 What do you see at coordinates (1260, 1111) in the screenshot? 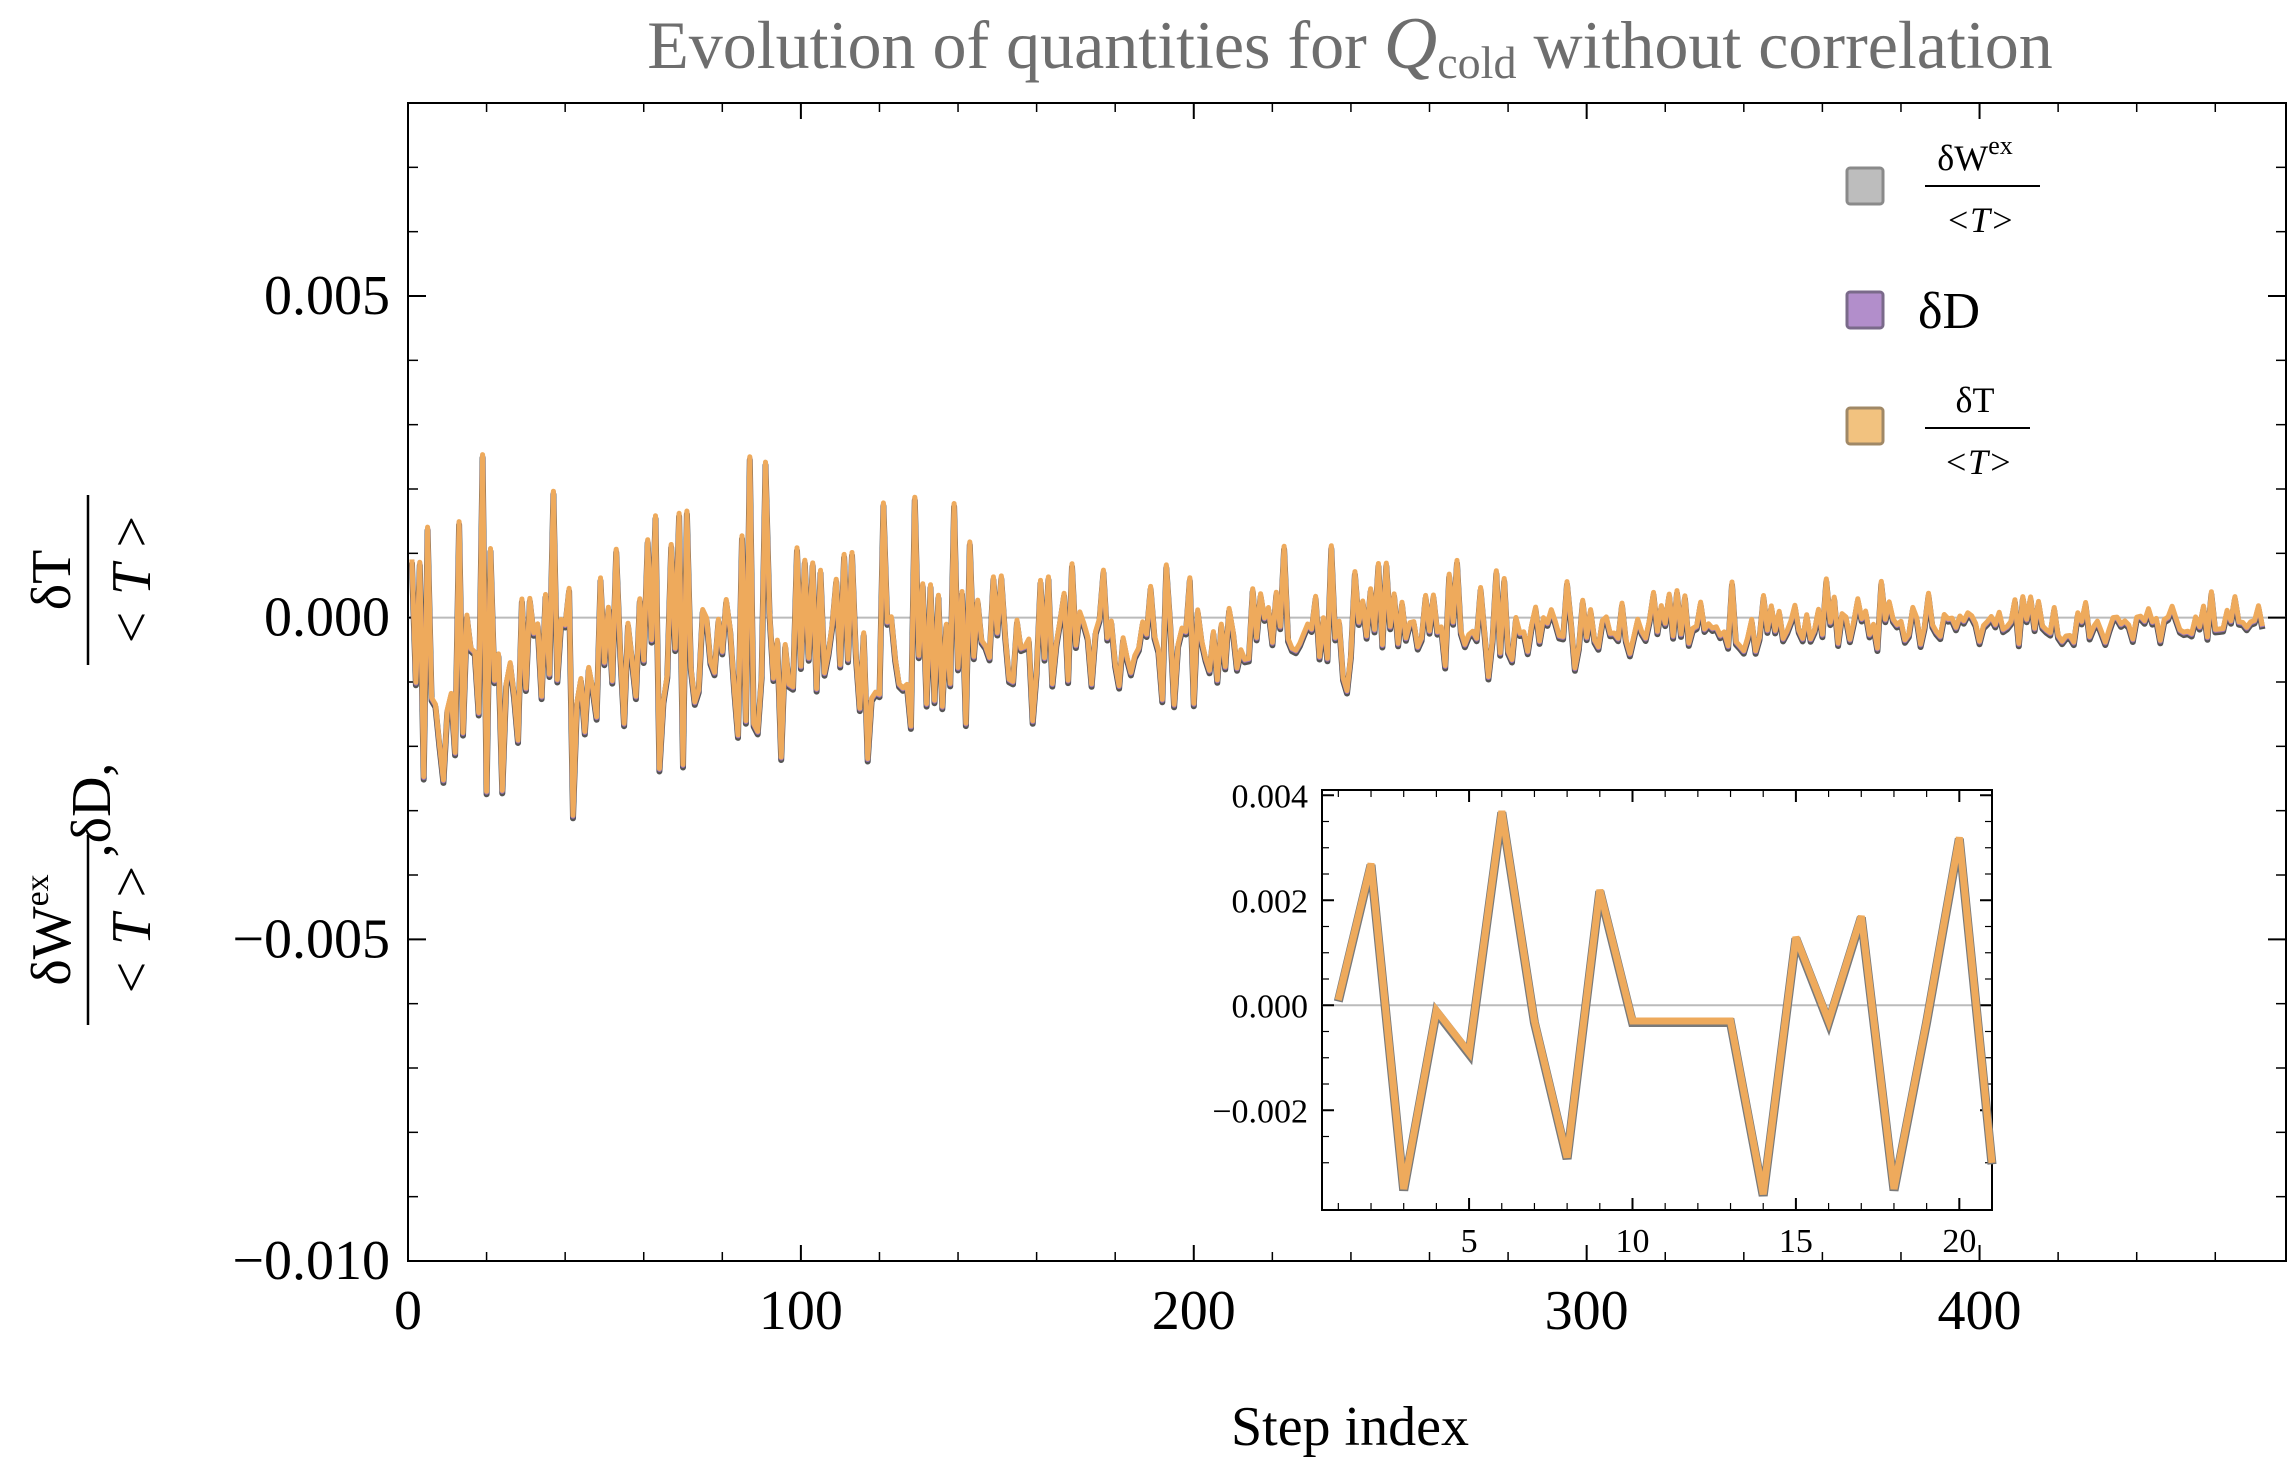
I see `inset-y-tick-label: −0.002` at bounding box center [1260, 1111].